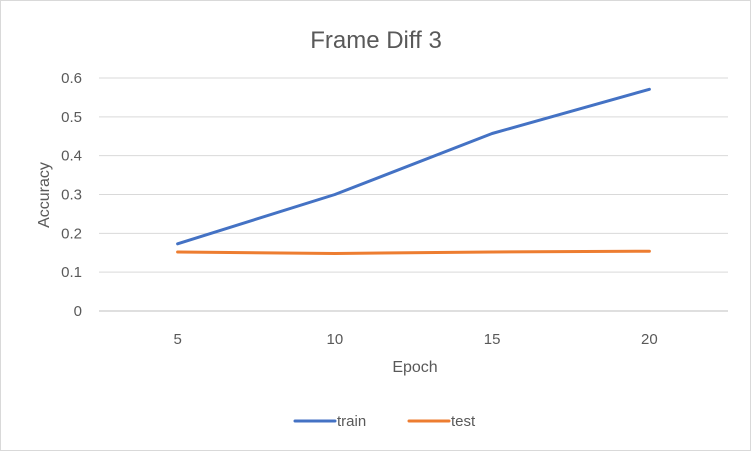  What do you see at coordinates (463, 421) in the screenshot?
I see `legend-label-test: test` at bounding box center [463, 421].